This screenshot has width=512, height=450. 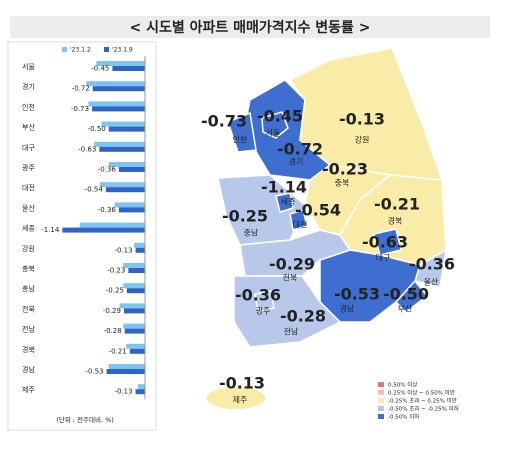 I want to click on legend-label: '23.1.2, so click(x=80, y=50).